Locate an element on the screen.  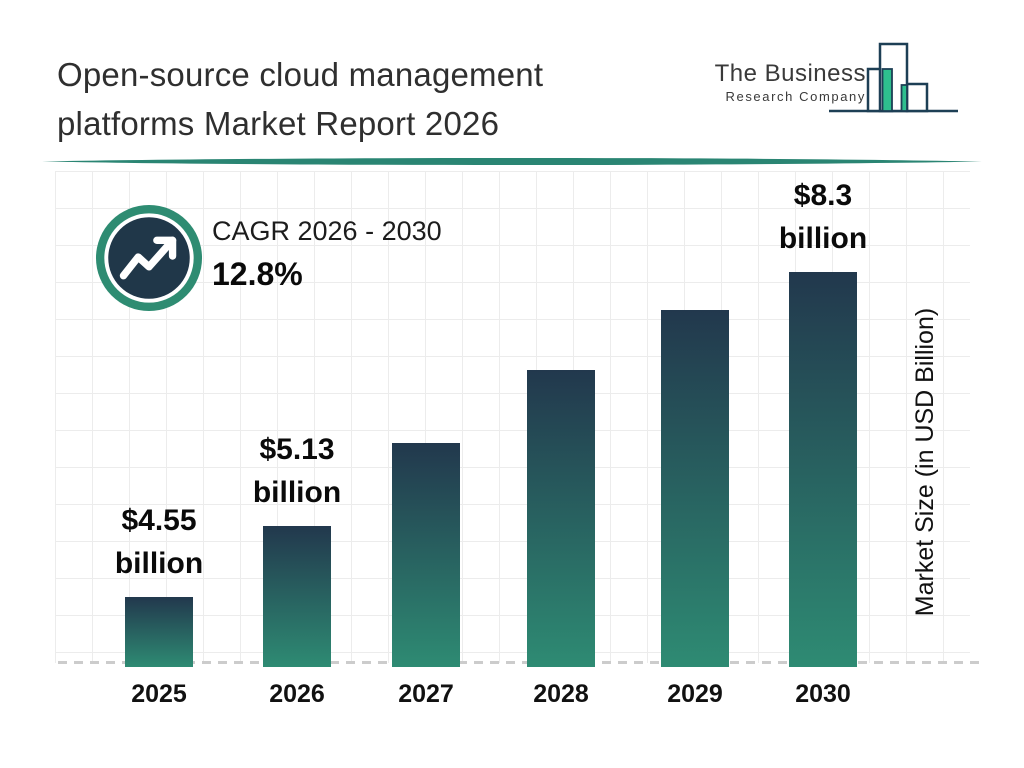
company-logo-text: The Business Research Company is located at coordinates (790, 82).